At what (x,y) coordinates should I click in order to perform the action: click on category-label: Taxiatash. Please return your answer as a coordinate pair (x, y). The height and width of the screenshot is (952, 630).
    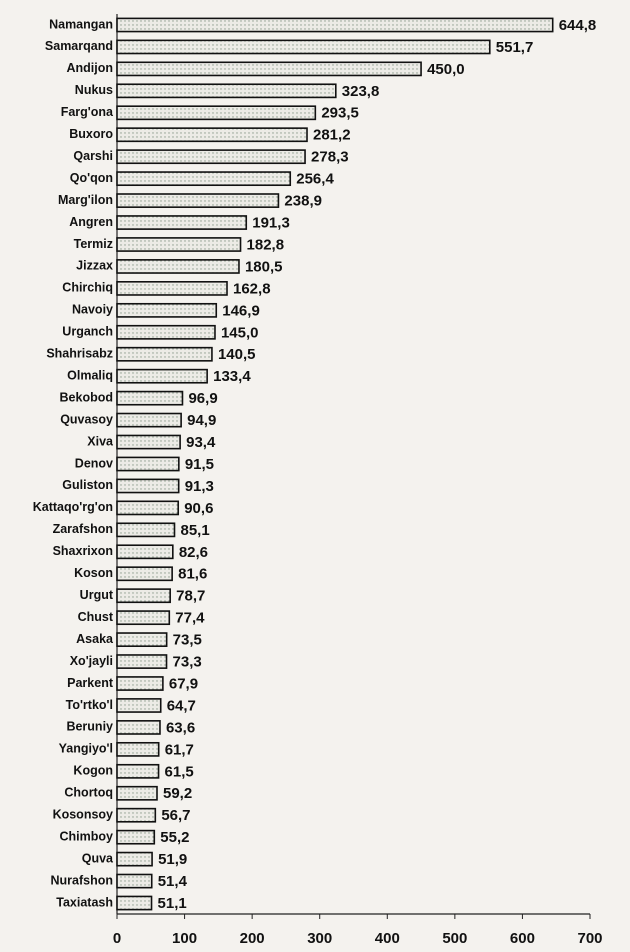
    Looking at the image, I should click on (84, 902).